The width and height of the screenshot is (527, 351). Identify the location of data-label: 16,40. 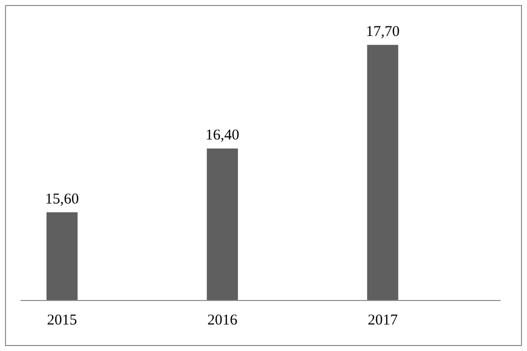
(222, 136).